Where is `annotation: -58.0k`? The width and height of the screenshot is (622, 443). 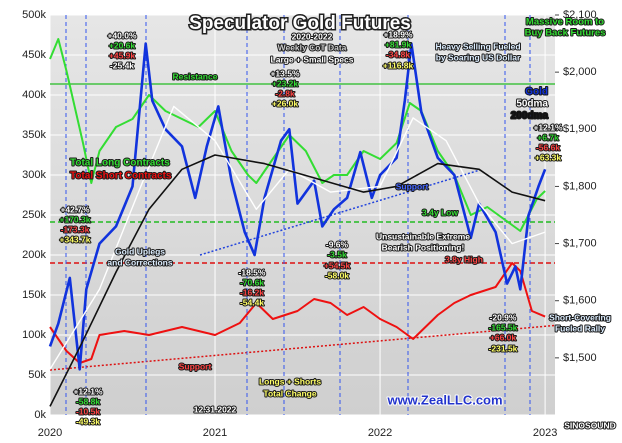
annotation: -58.0k is located at coordinates (337, 275).